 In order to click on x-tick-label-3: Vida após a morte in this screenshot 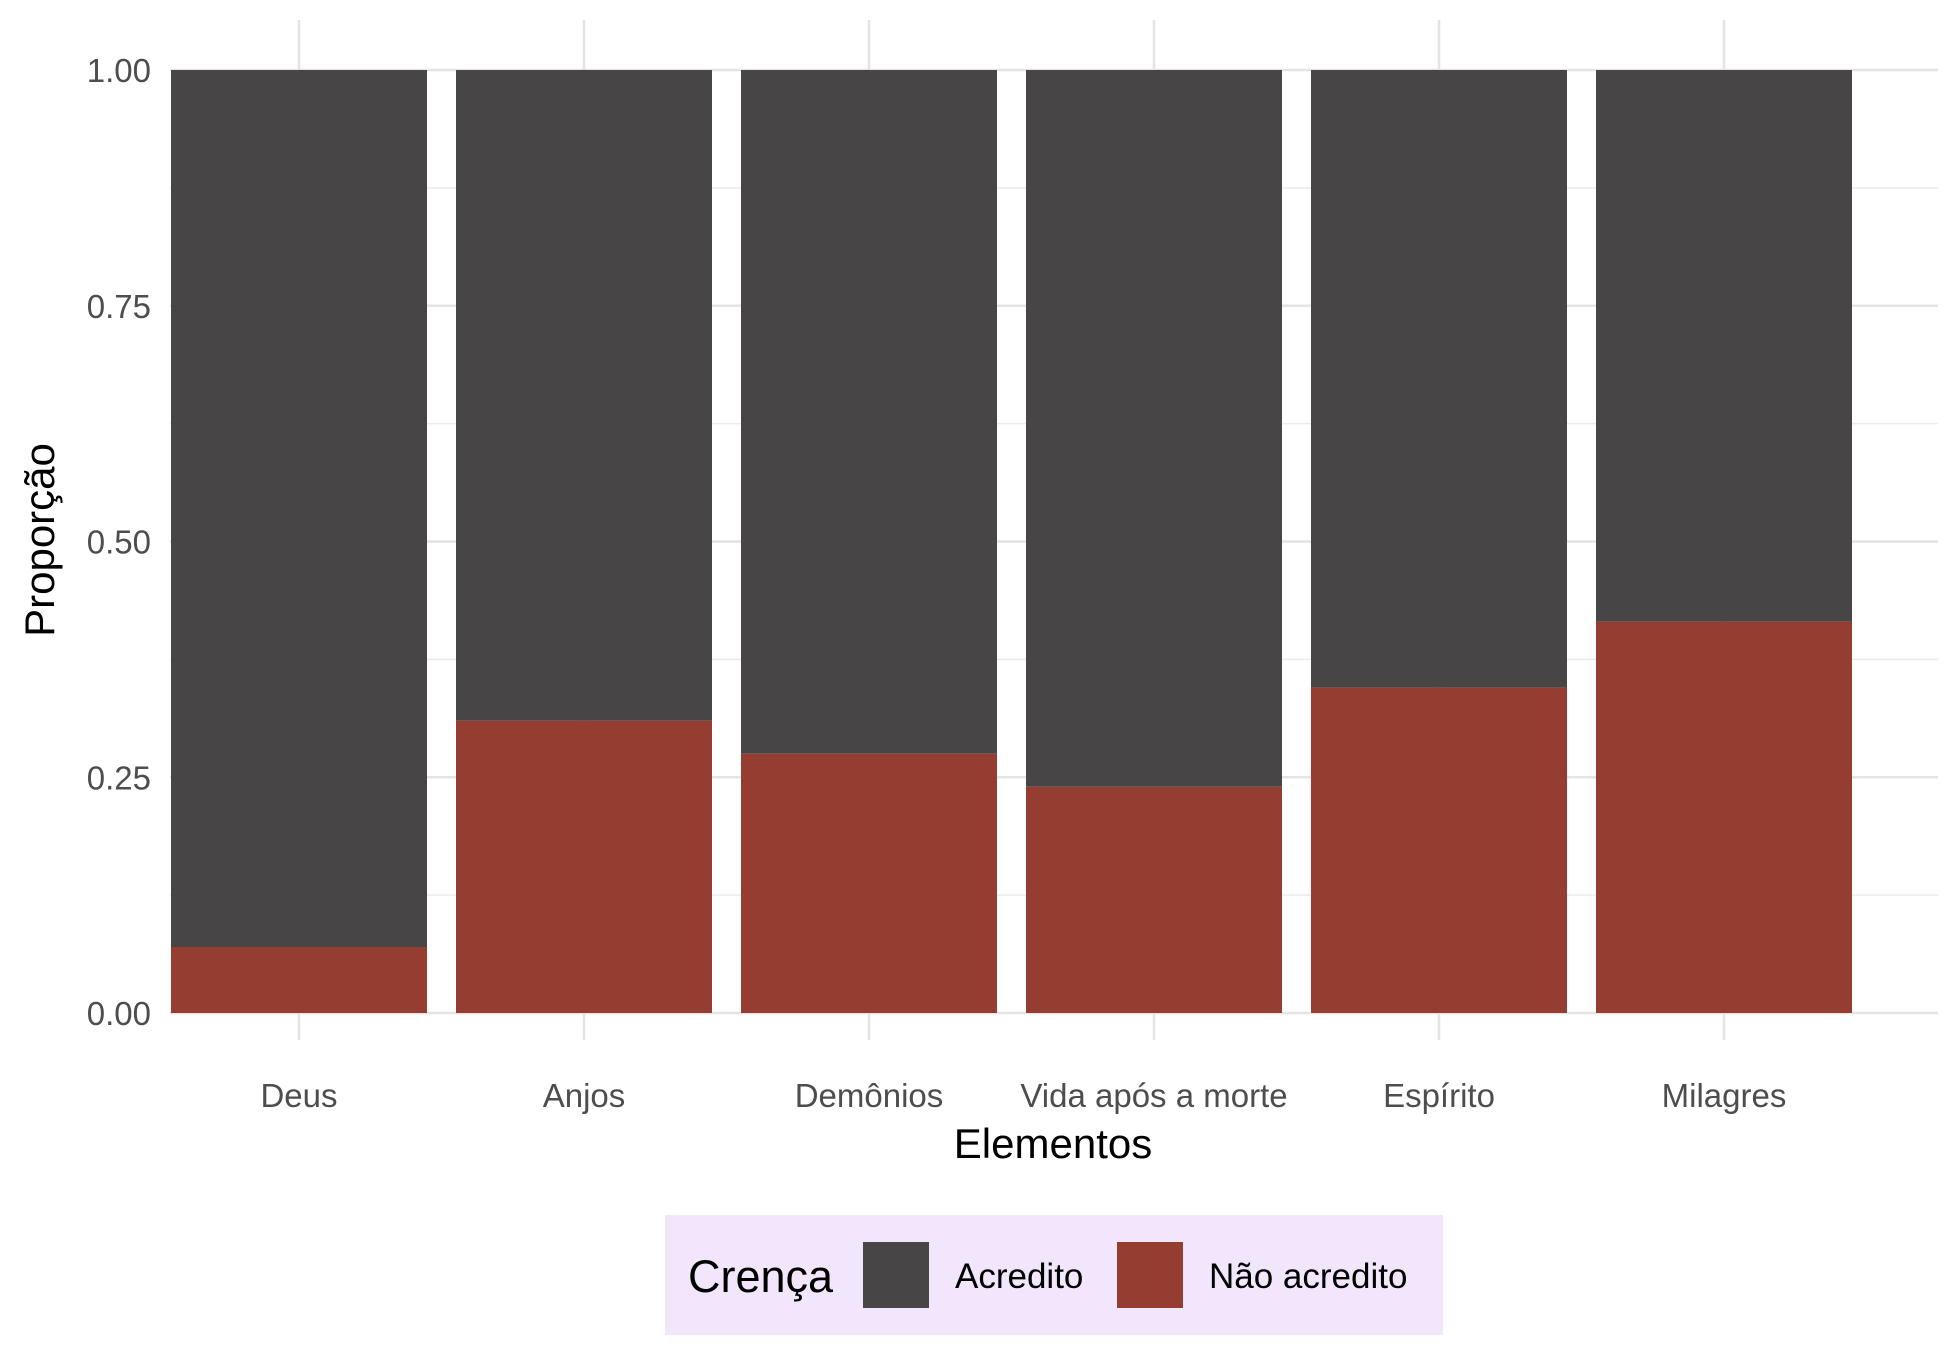, I will do `click(1153, 1095)`.